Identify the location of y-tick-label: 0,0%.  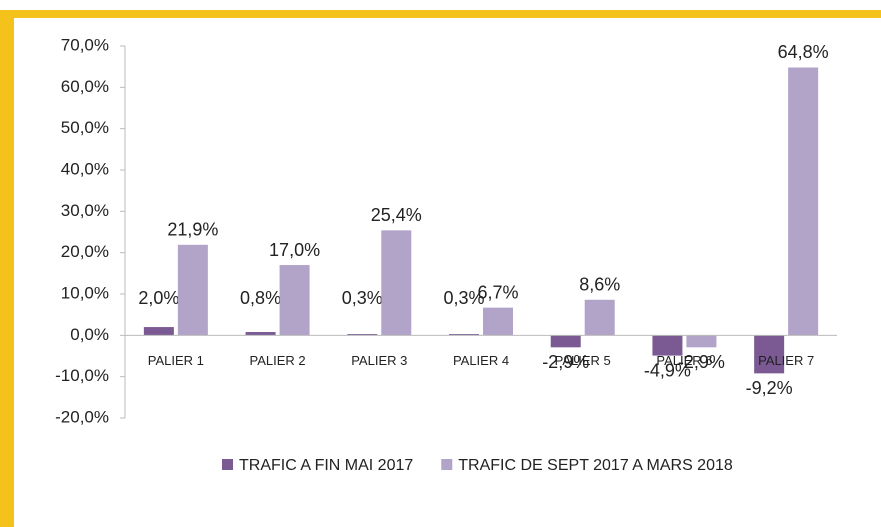
(89, 334).